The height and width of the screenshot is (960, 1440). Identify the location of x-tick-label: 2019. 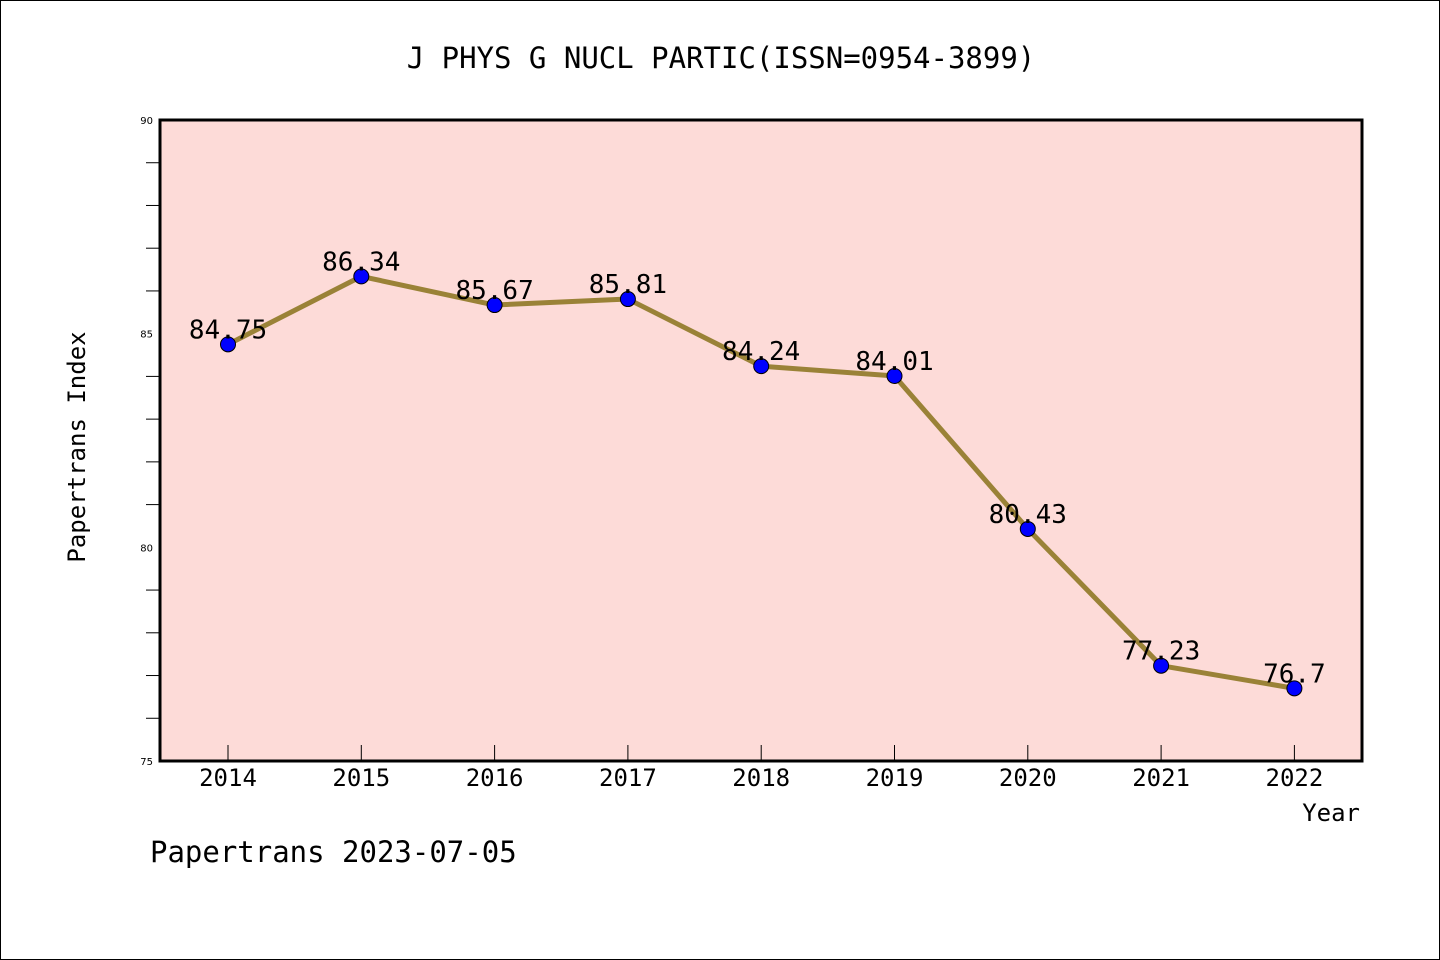
(895, 778).